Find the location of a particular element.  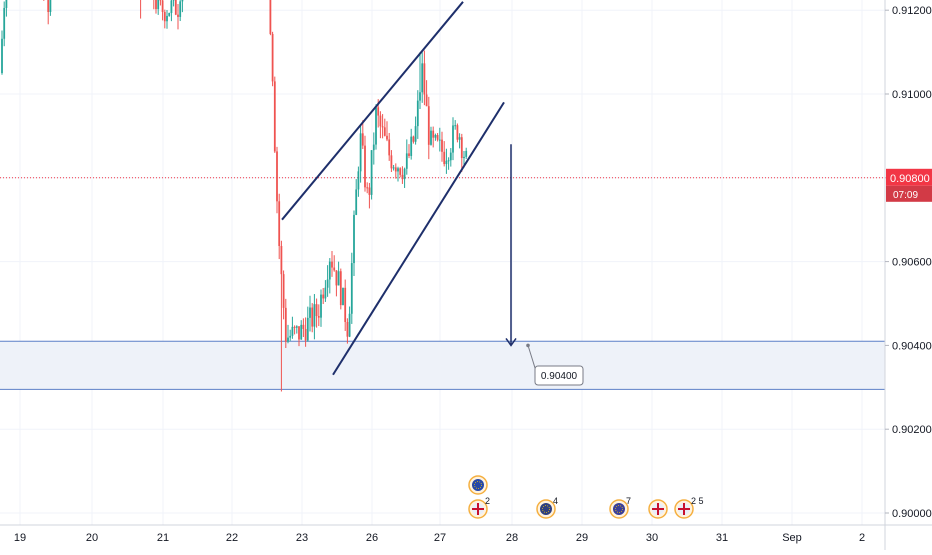

event-badge: 7 is located at coordinates (628, 501).